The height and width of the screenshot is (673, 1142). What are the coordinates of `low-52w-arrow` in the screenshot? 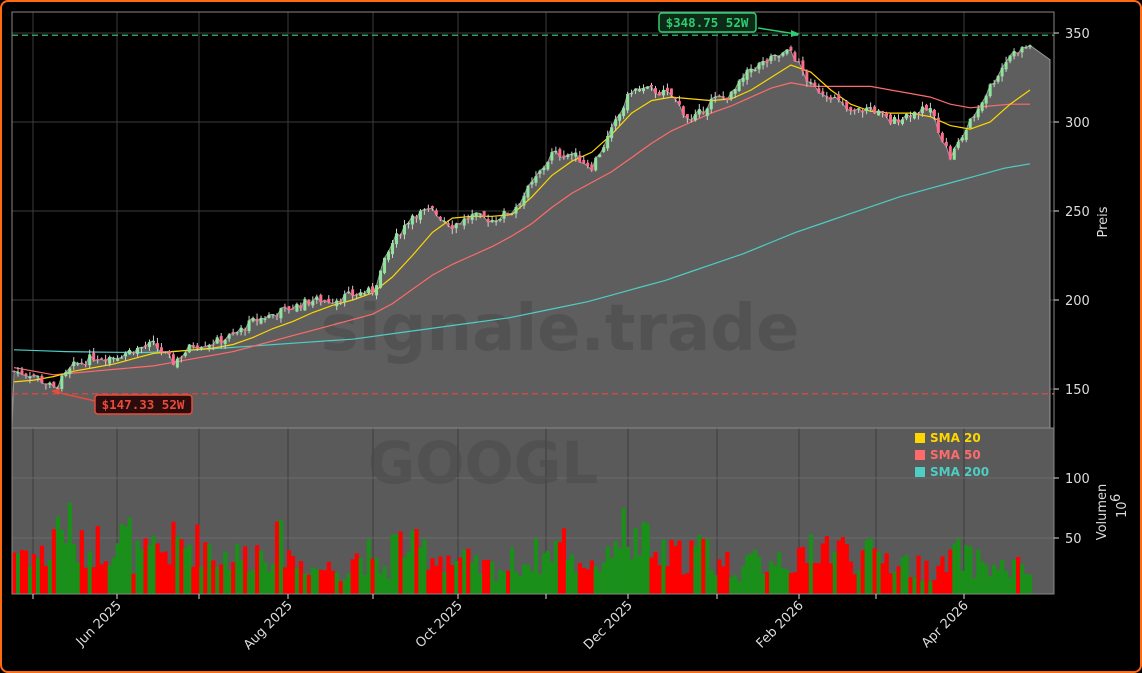 It's located at (75, 396).